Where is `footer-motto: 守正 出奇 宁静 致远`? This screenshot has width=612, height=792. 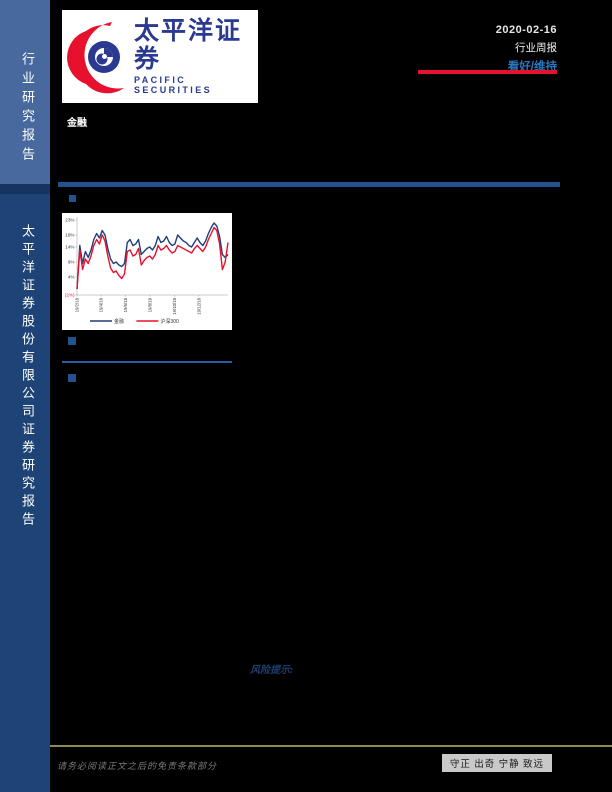 footer-motto: 守正 出奇 宁静 致远 is located at coordinates (497, 765).